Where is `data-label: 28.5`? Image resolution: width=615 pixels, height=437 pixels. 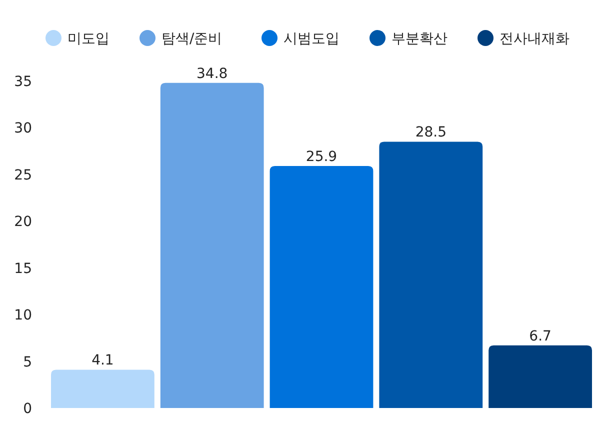 data-label: 28.5 is located at coordinates (430, 132).